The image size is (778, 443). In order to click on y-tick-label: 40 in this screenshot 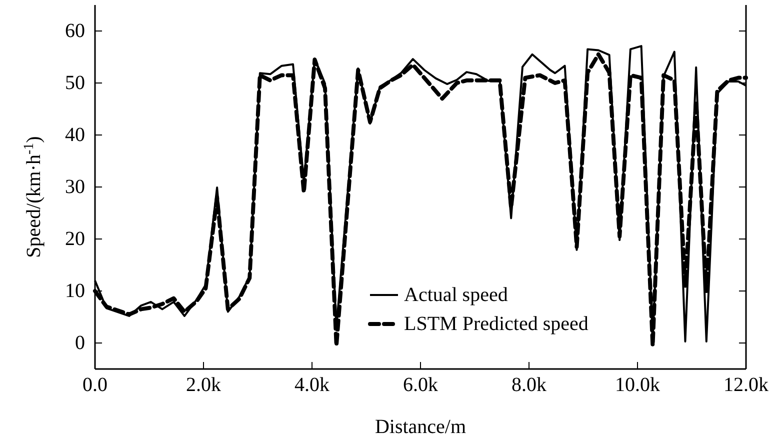, I will do `click(75, 135)`.